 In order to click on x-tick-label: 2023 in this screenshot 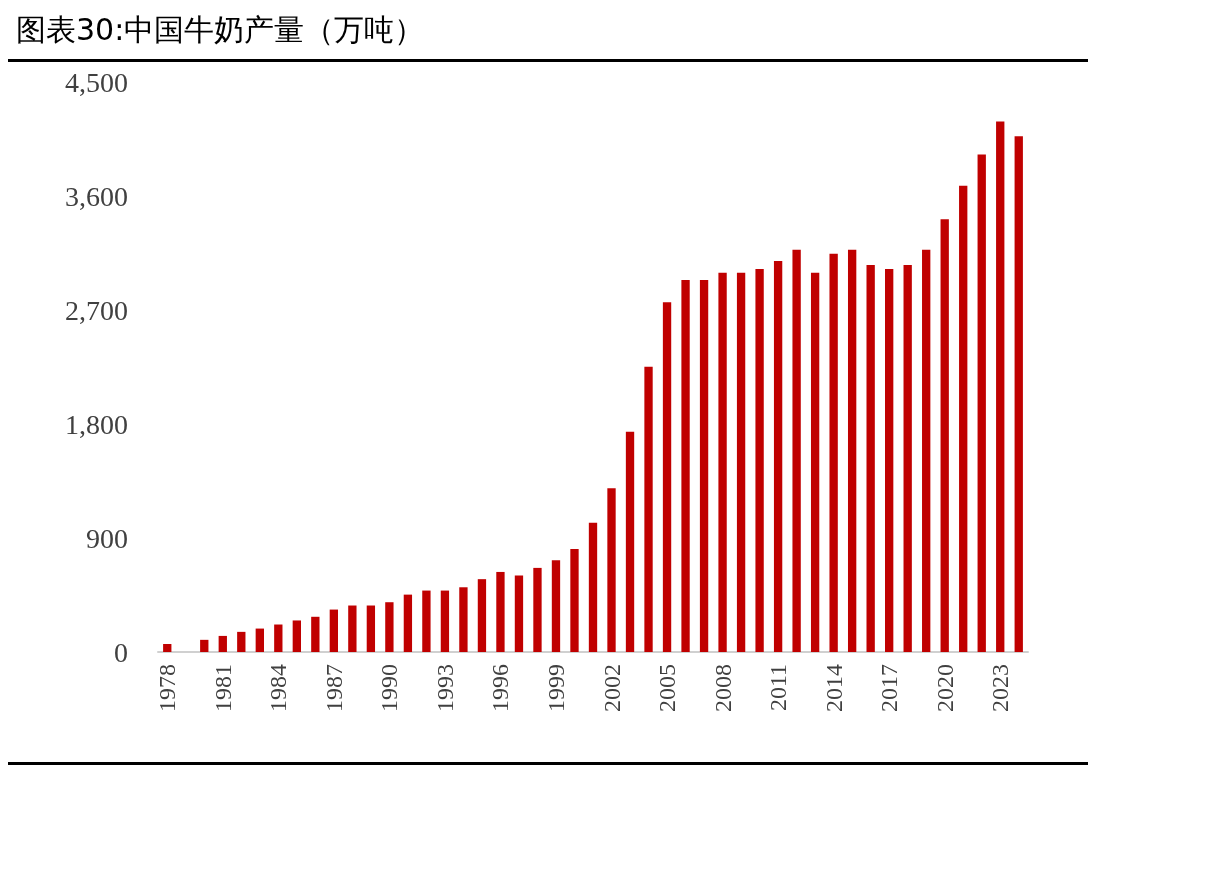, I will do `click(1000, 688)`.